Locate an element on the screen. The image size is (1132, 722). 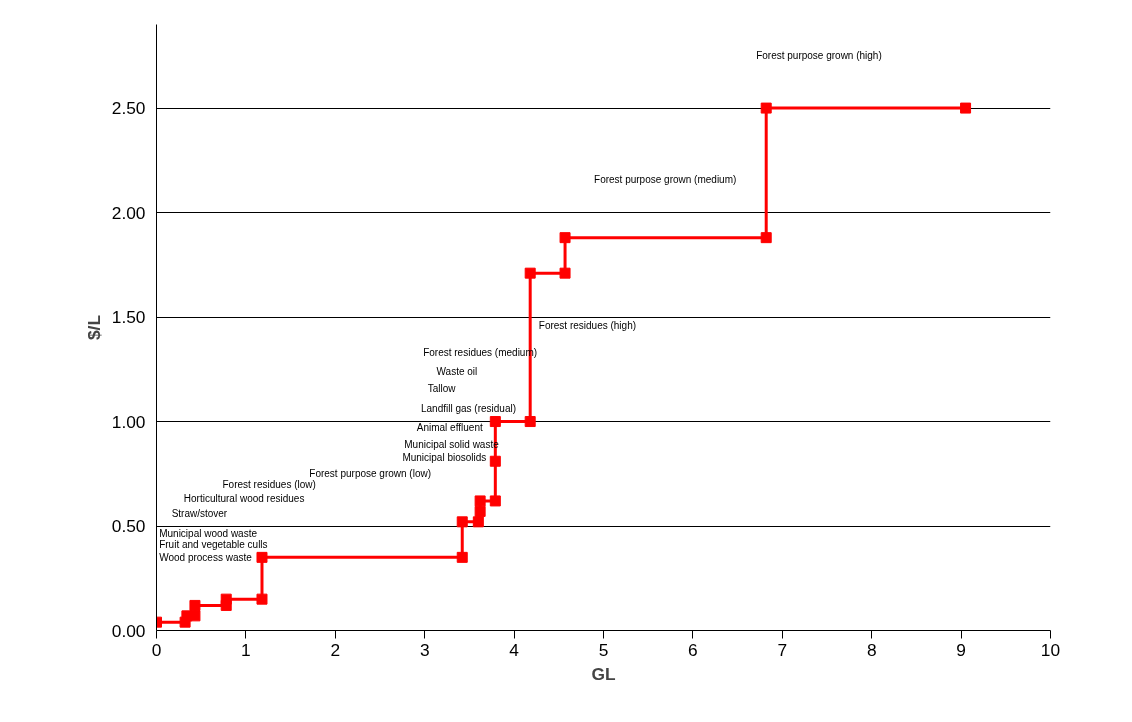
annotation: Straw/stover is located at coordinates (199, 513).